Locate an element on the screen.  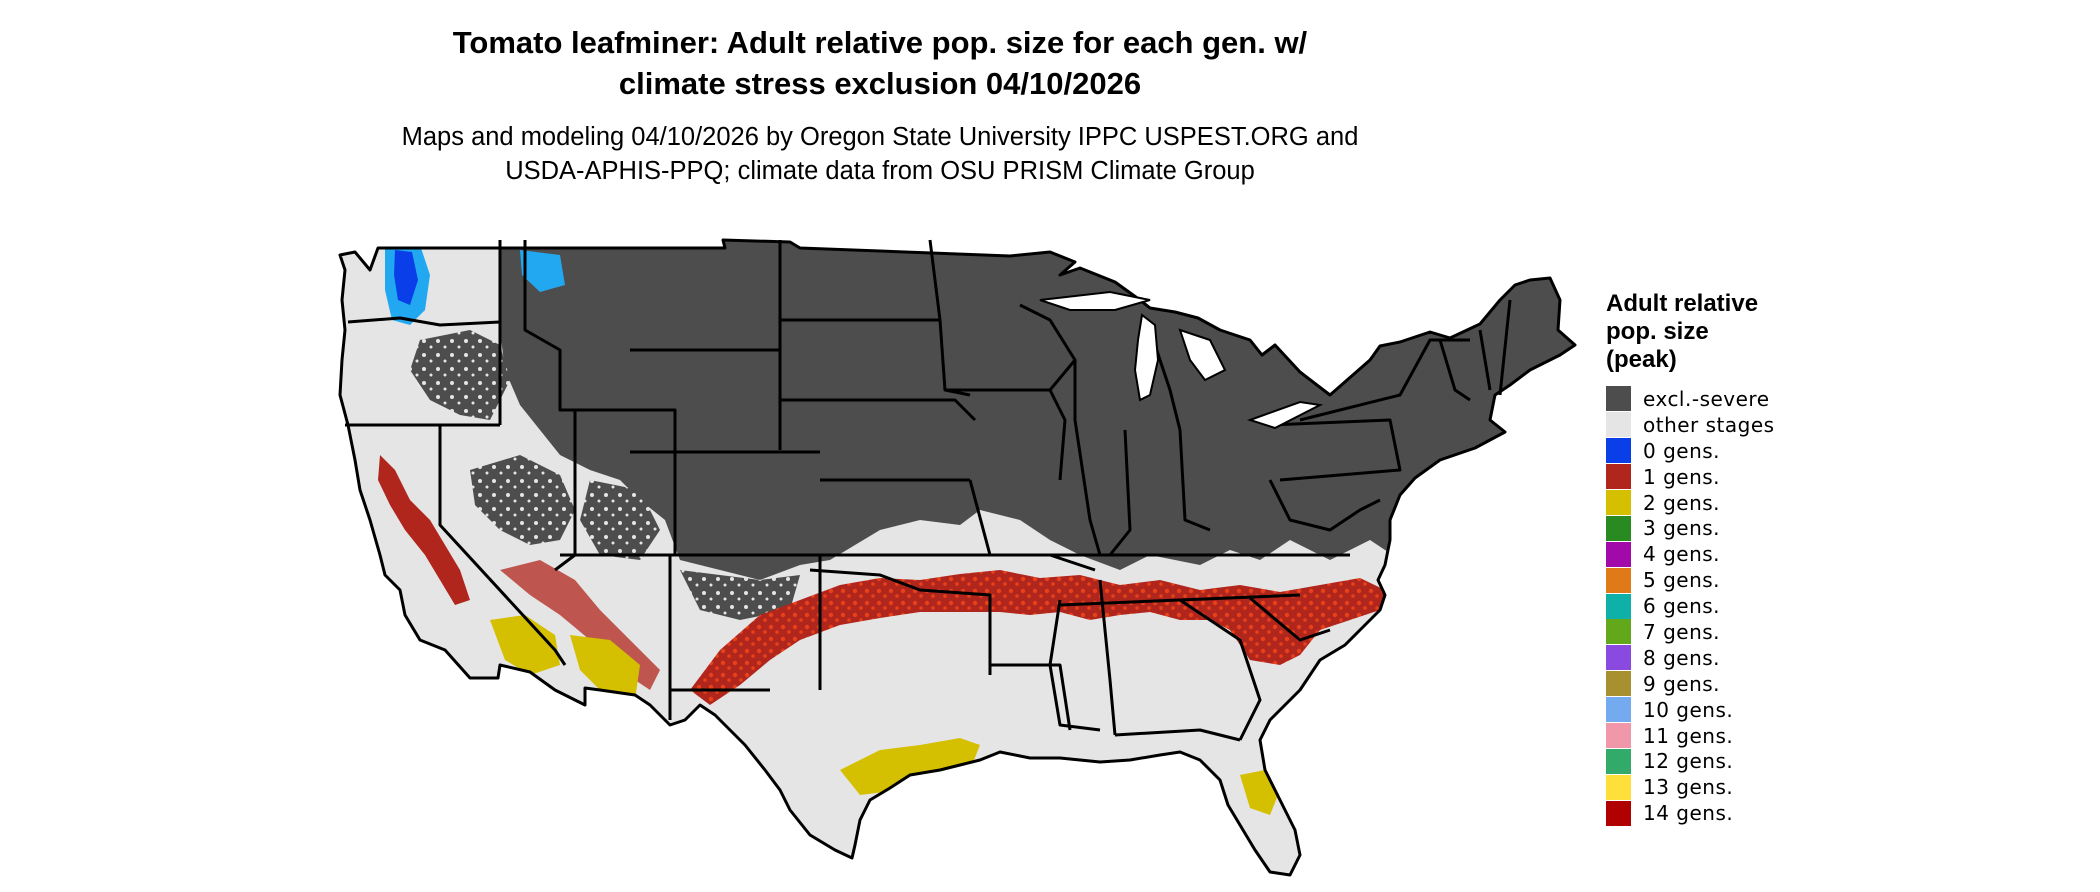
legend-item: 14 gens. is located at coordinates (1736, 813).